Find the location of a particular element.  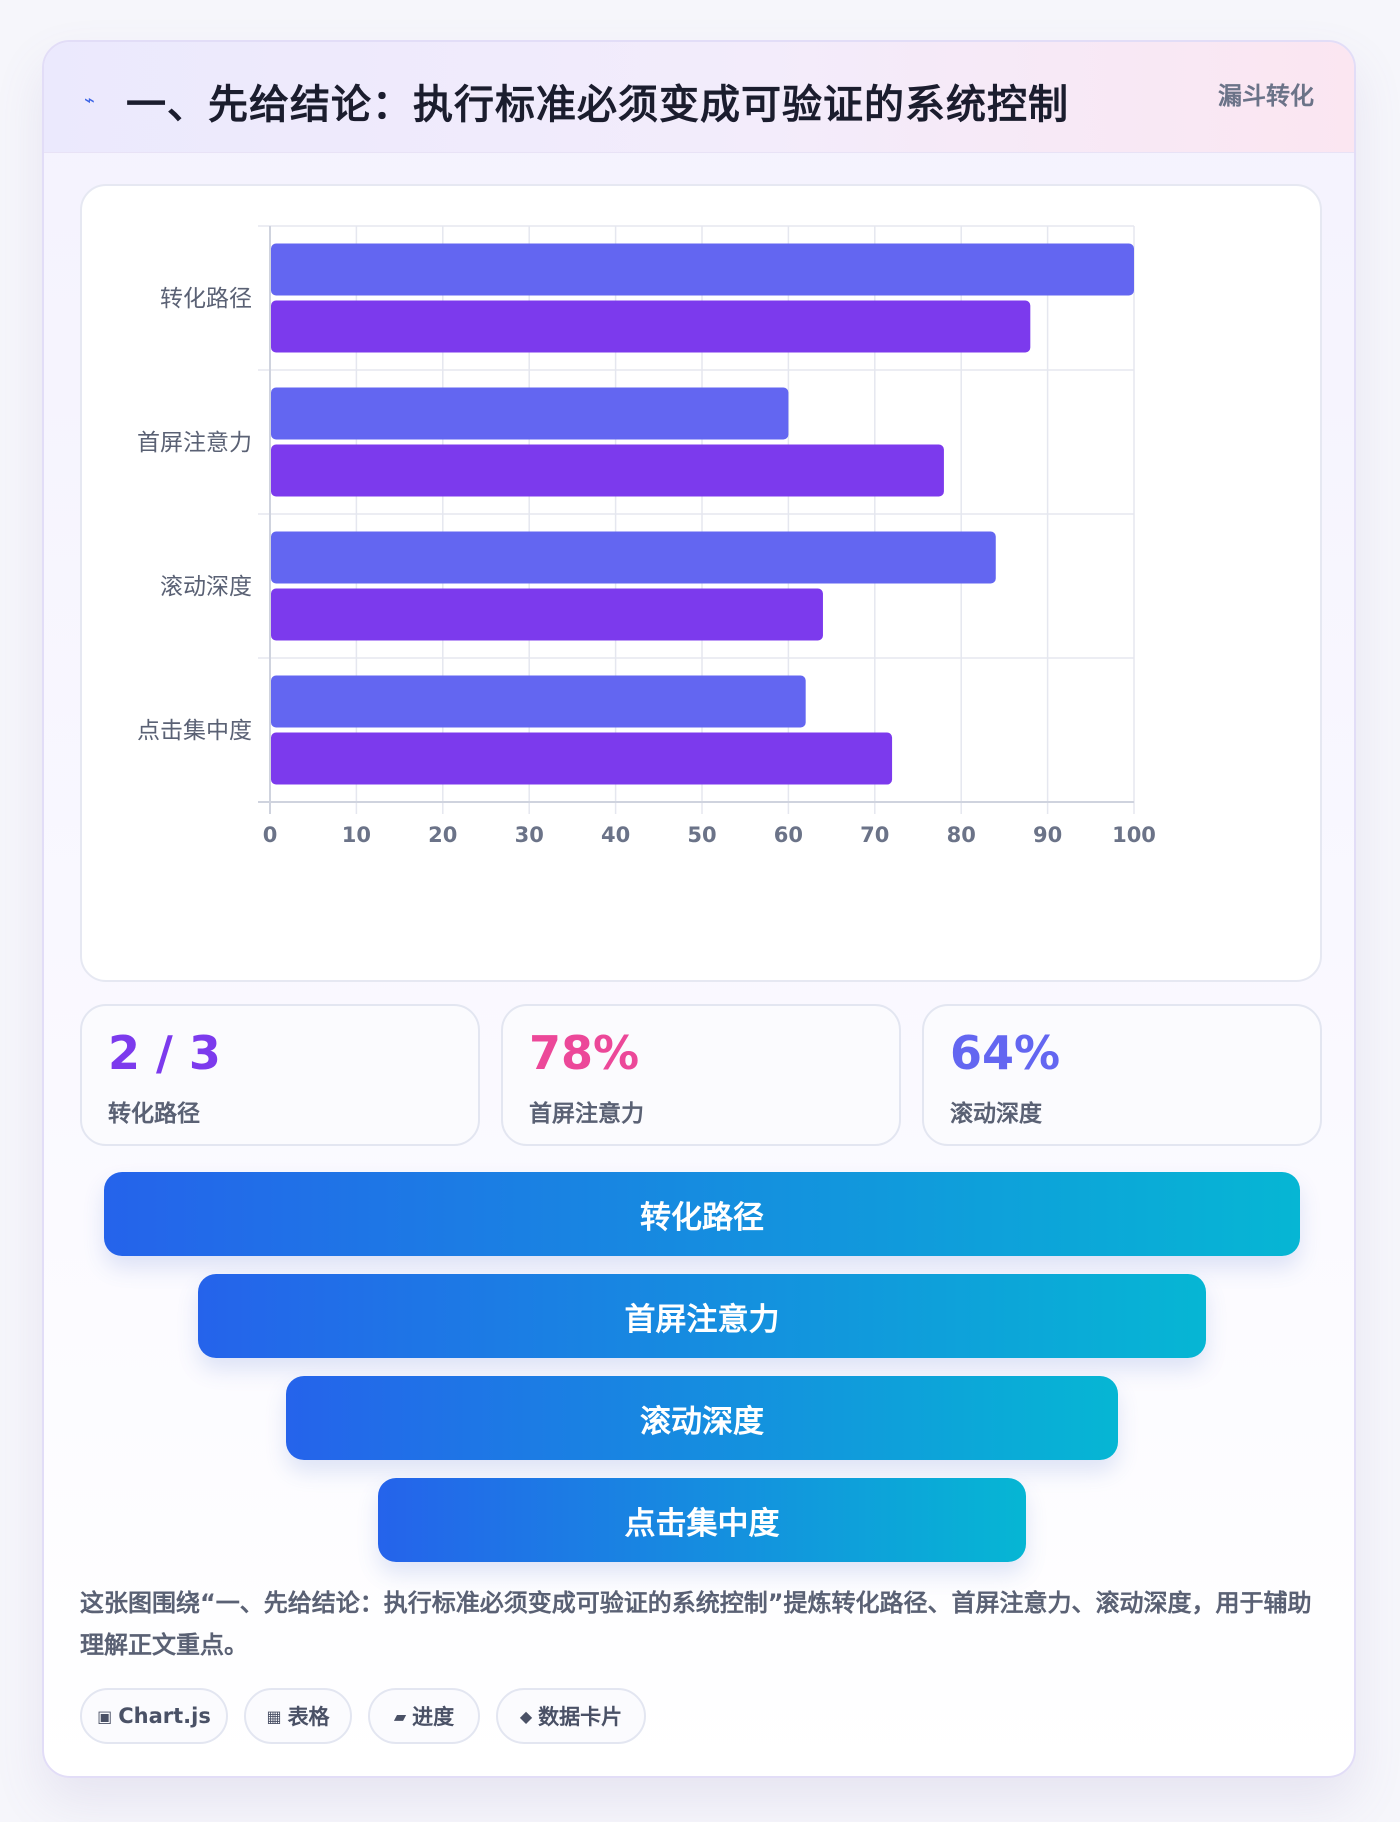

stat-label: 首屏注意力 is located at coordinates (586, 1114).